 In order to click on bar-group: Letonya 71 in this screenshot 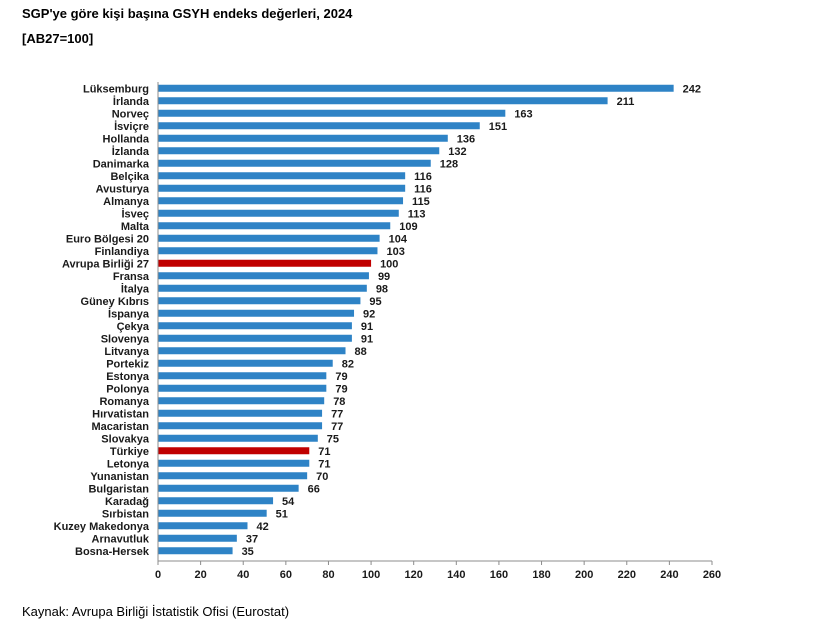, I will do `click(219, 464)`.